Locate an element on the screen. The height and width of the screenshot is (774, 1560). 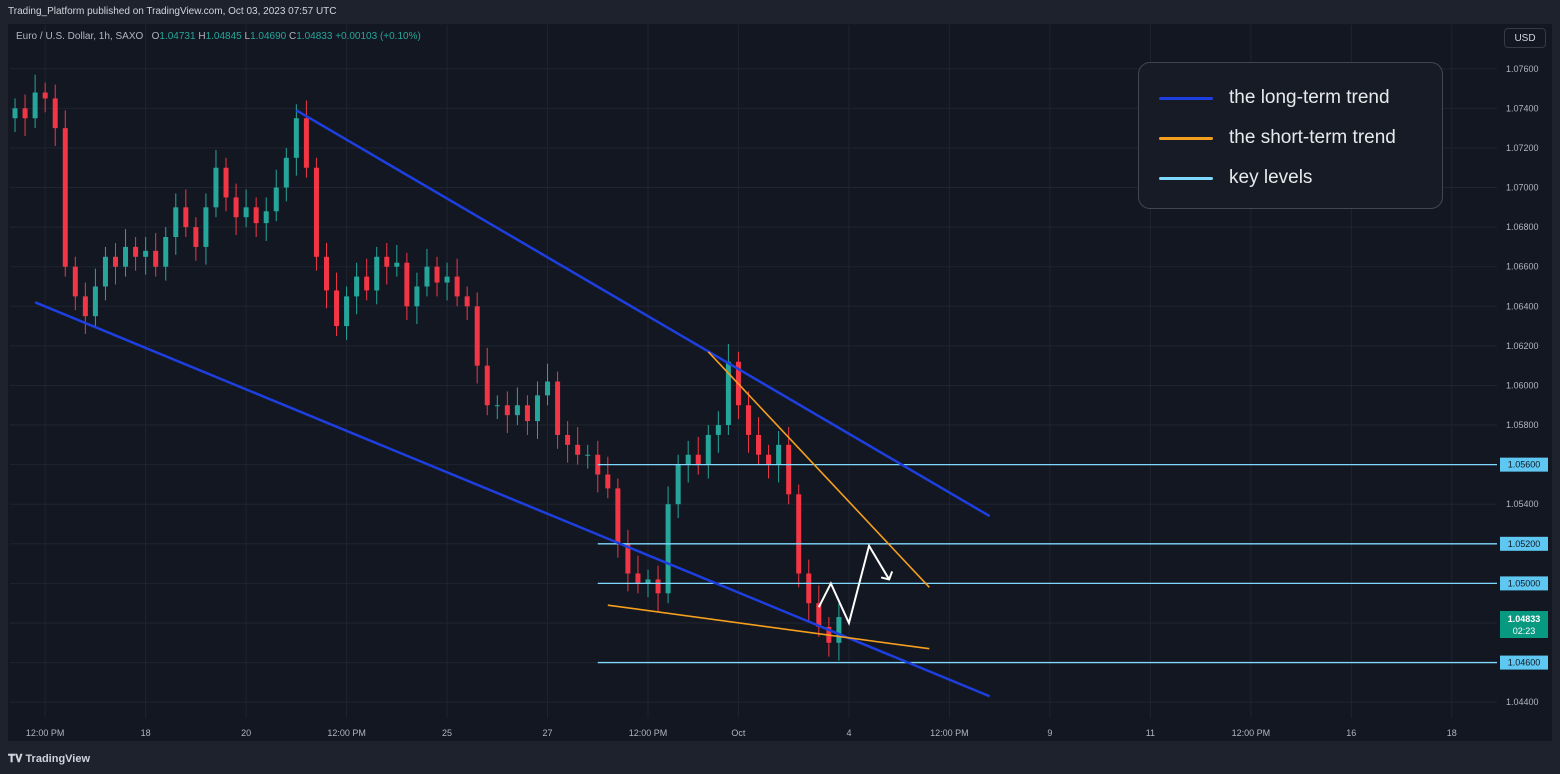
y-tick-label: 1.07400 is located at coordinates (1522, 108).